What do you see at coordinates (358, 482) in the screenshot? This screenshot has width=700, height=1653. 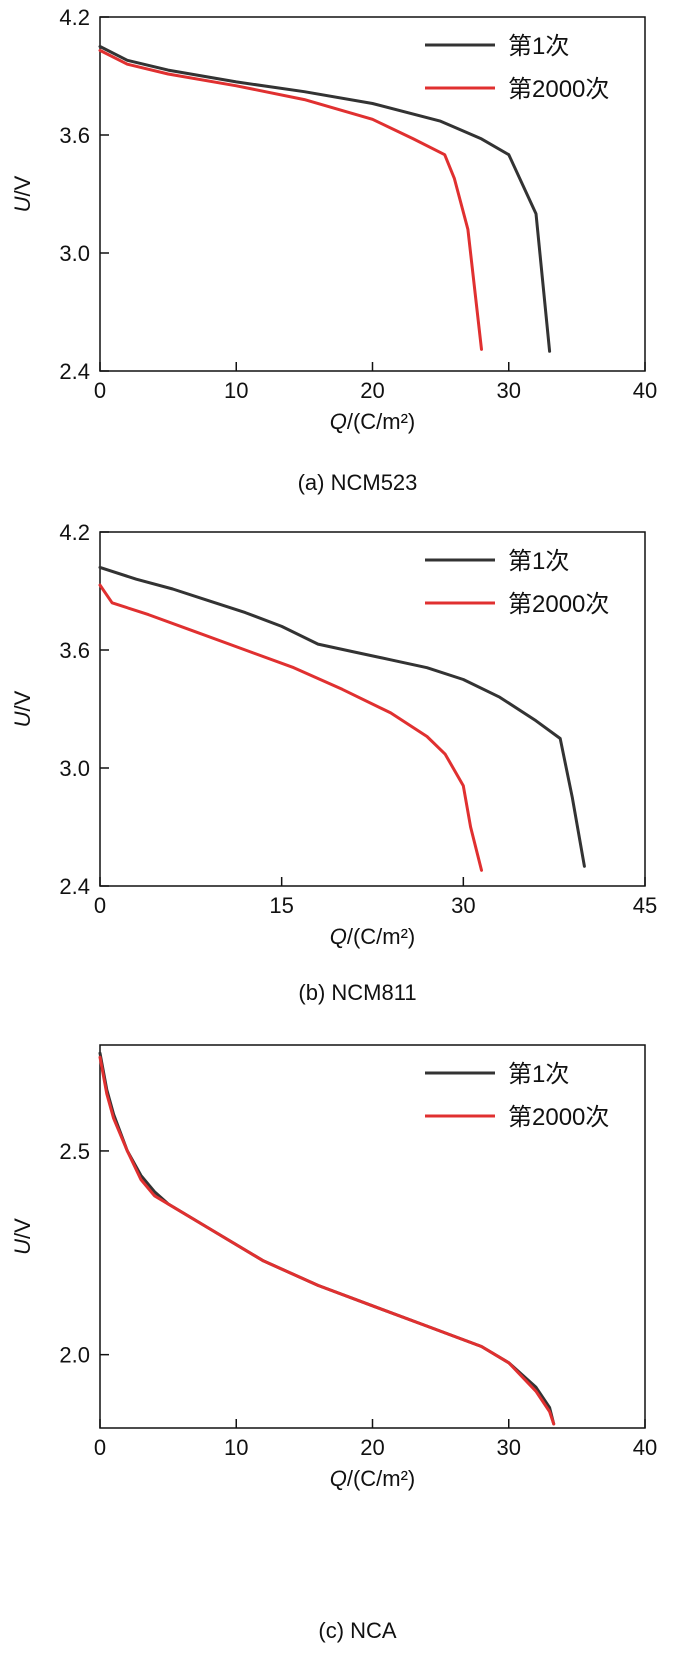 I see `chart-caption: (a) NCM523` at bounding box center [358, 482].